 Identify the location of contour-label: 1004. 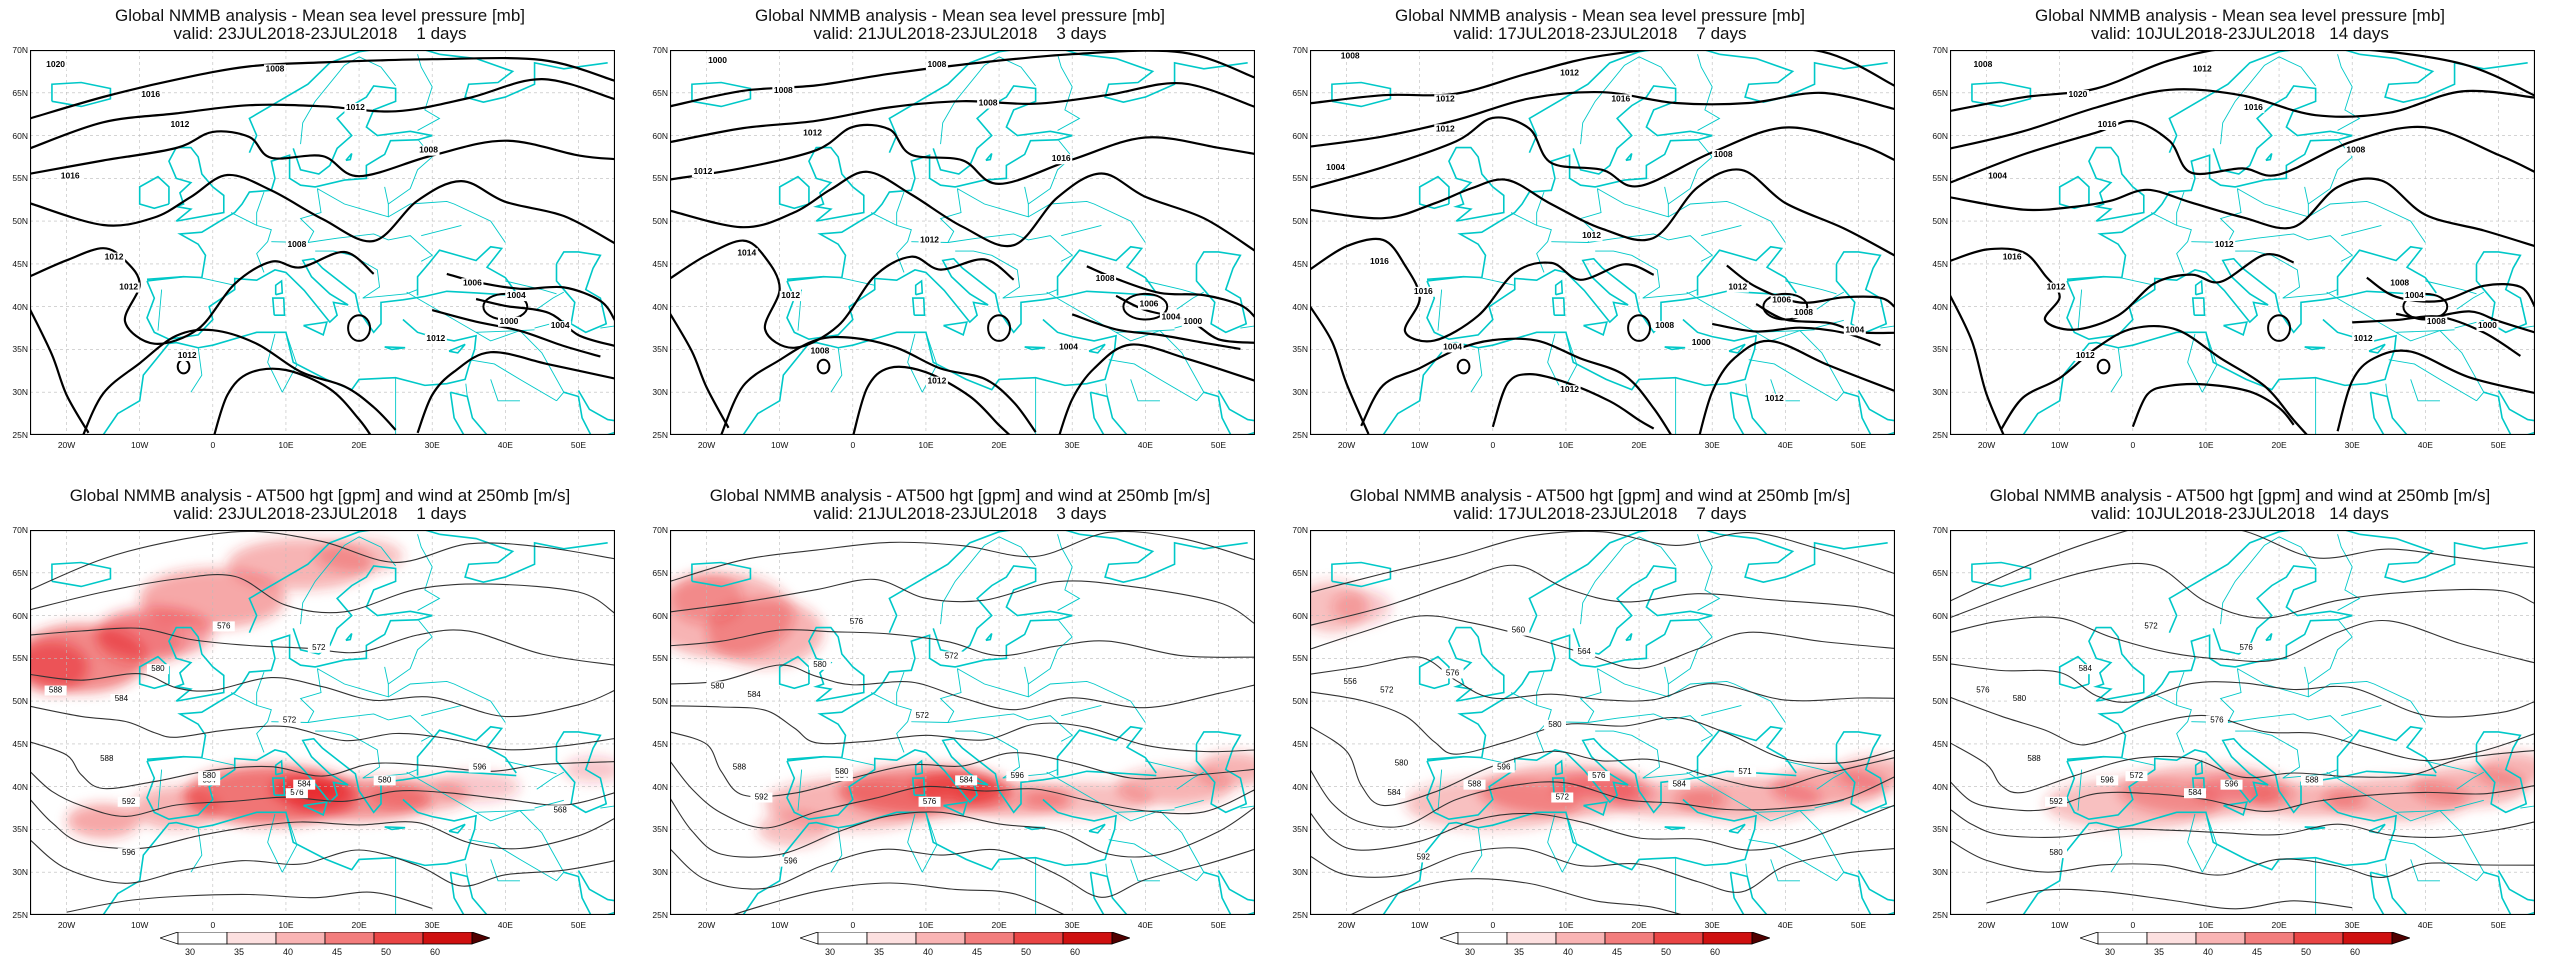
(1335, 167).